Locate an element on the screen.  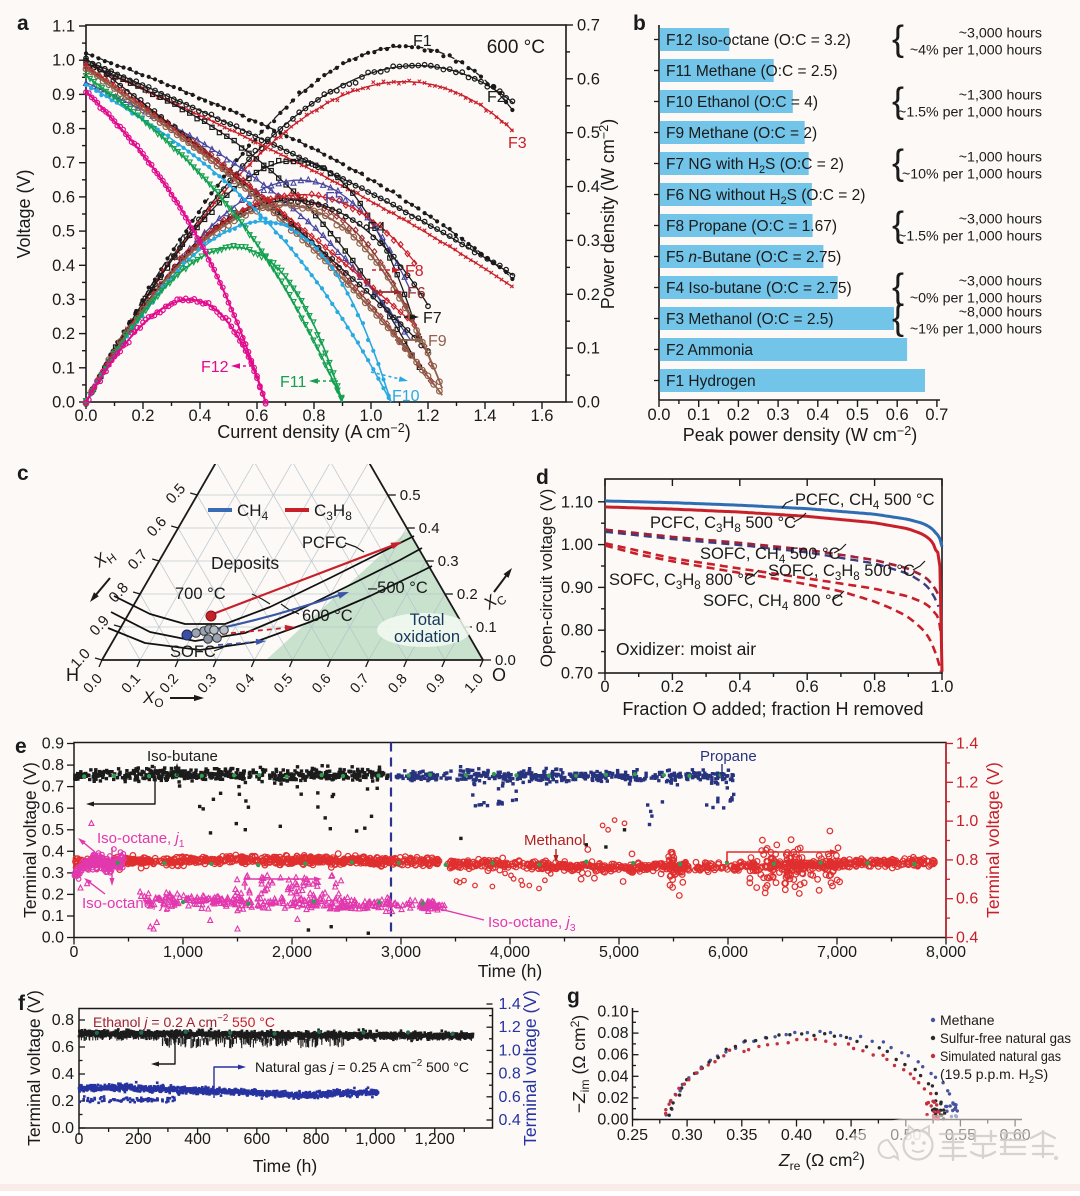
svg-text: 0.35 is located at coordinates (741, 1135).